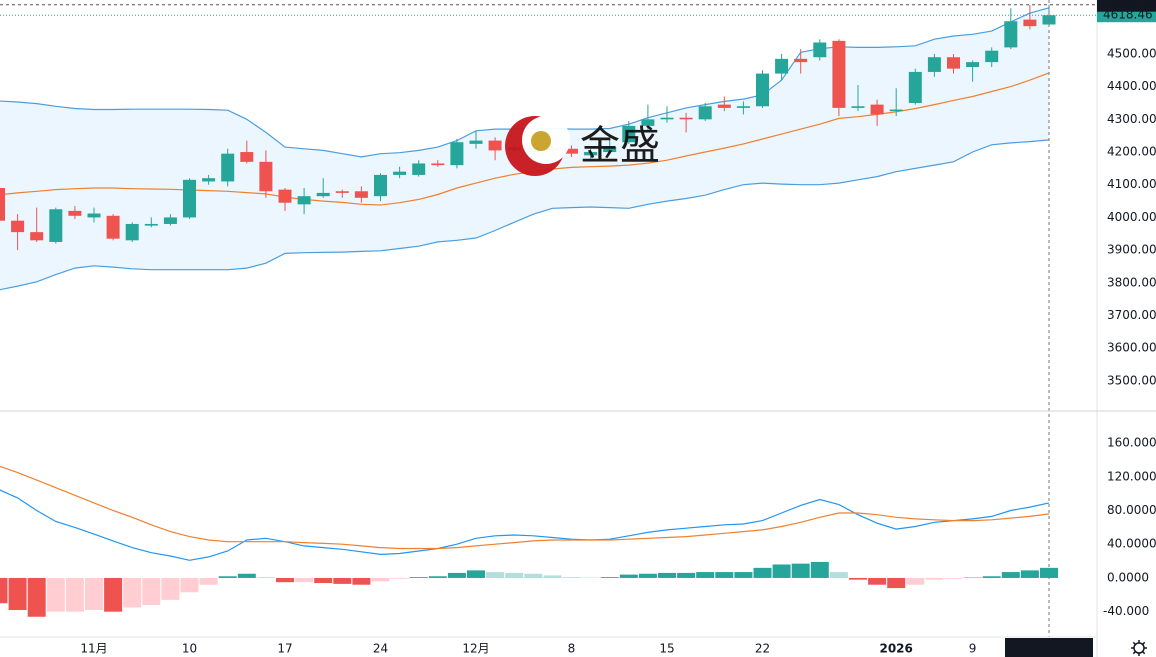  I want to click on settings-icon, so click(1139, 648).